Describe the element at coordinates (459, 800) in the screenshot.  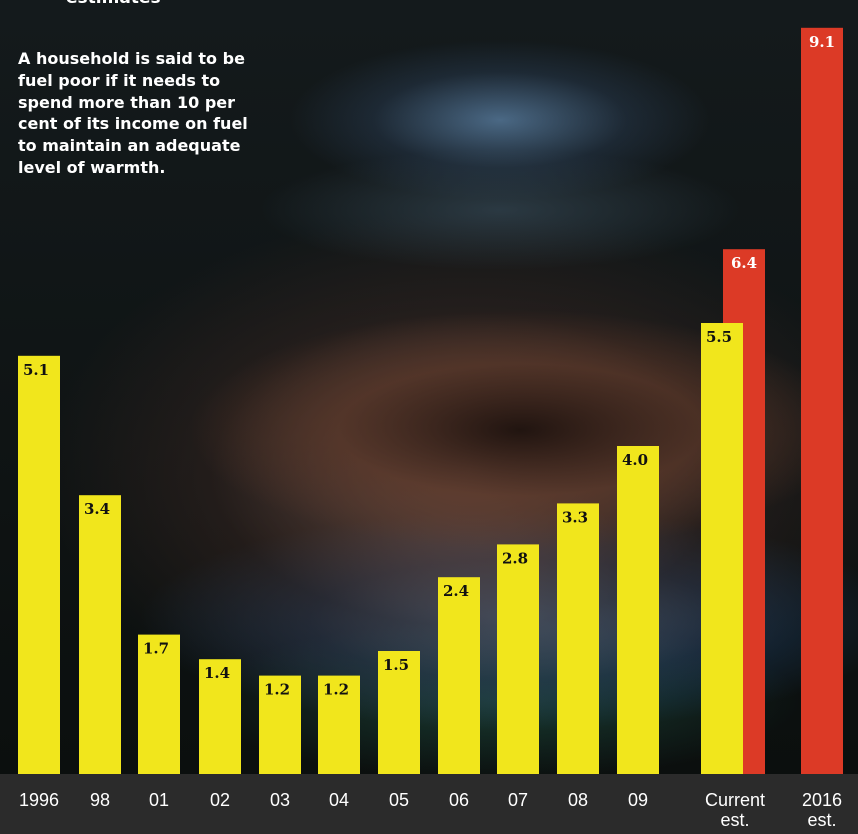
I see `x-tick-label-7: 06` at that location.